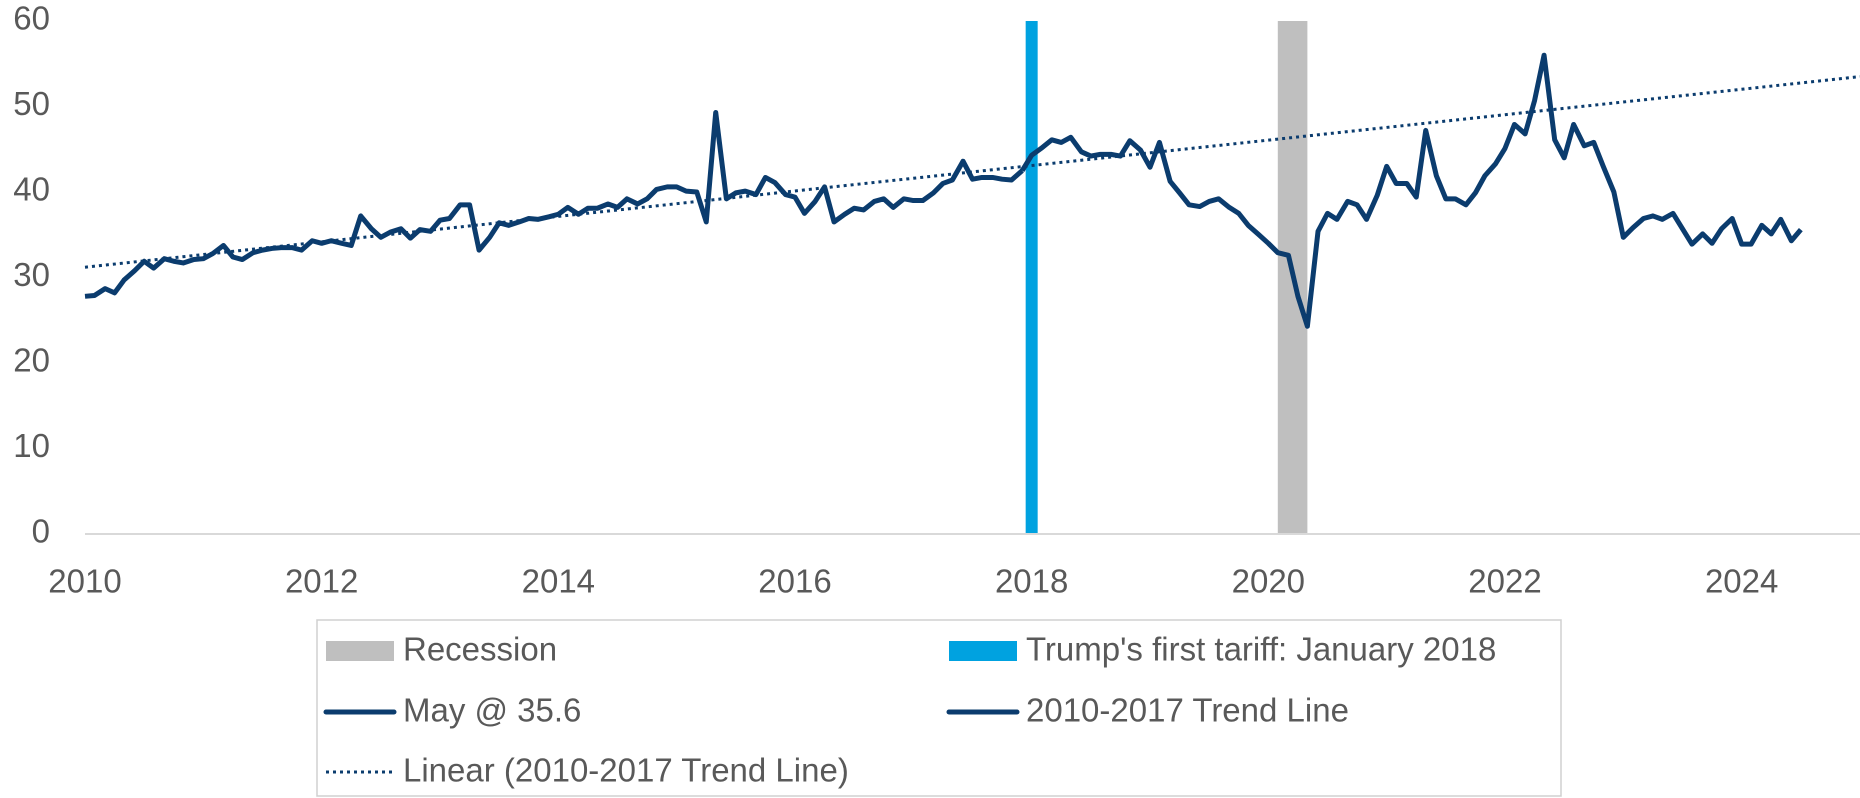 Image resolution: width=1860 pixels, height=798 pixels. I want to click on x-tick-label: 2018, so click(1031, 581).